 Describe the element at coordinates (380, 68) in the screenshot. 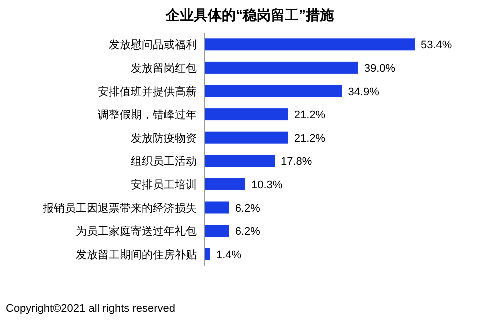

I see `data-label: 39.0%` at that location.